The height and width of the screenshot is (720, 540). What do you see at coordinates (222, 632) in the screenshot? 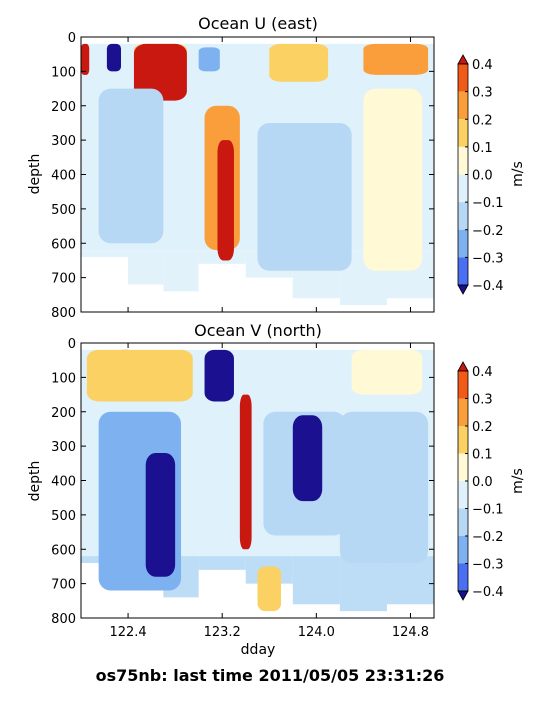
I see `x-tick-label: 123.2` at bounding box center [222, 632].